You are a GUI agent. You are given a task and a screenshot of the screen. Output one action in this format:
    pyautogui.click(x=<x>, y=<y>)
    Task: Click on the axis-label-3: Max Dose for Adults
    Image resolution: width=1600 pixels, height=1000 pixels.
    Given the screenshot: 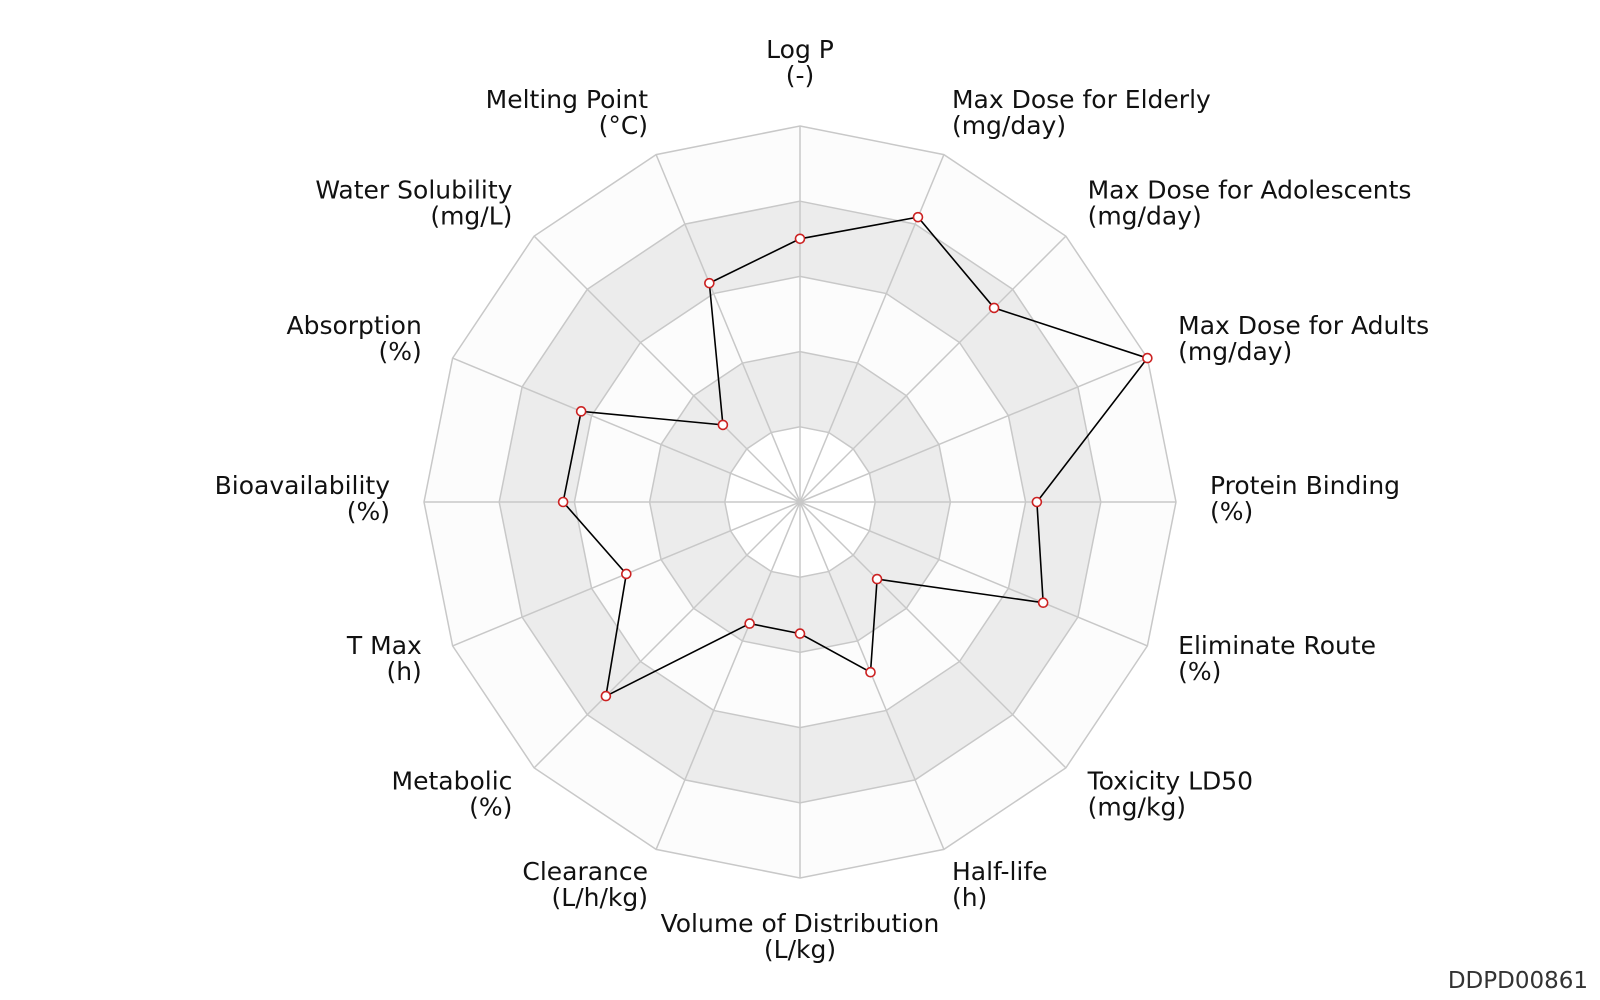 What is the action you would take?
    pyautogui.click(x=1303, y=325)
    